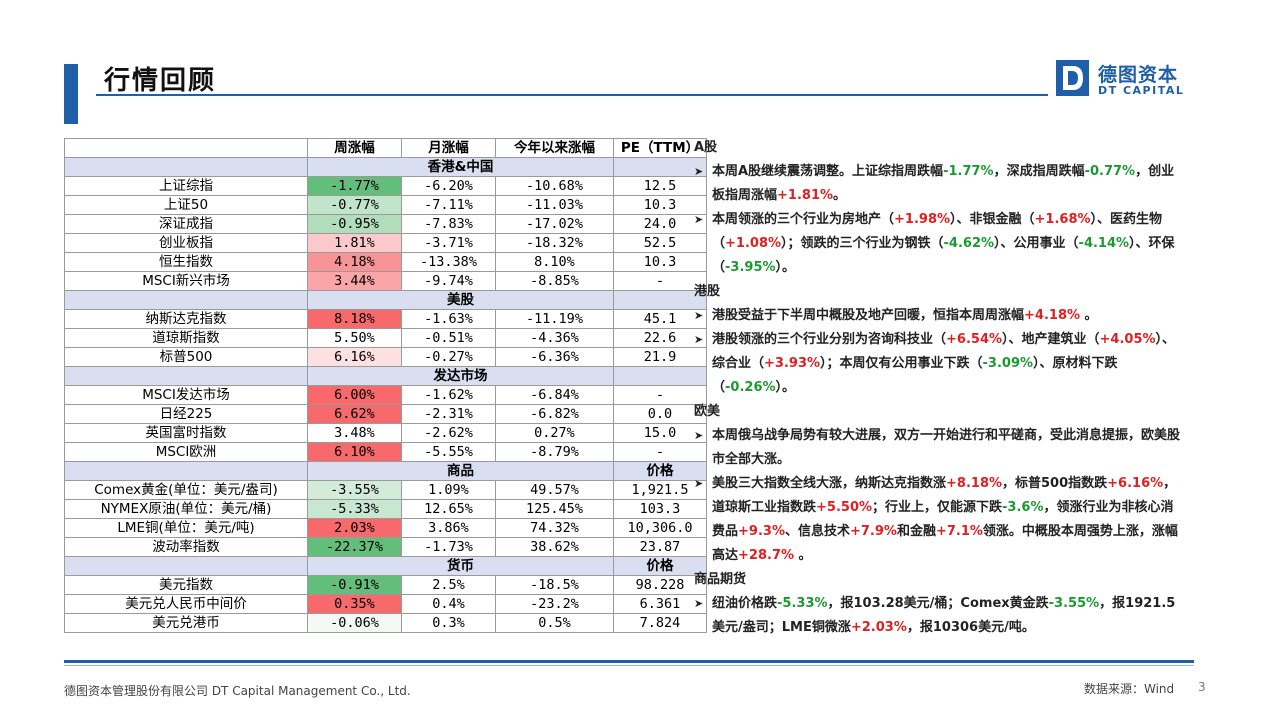 Image resolution: width=1280 pixels, height=720 pixels. Describe the element at coordinates (629, 661) in the screenshot. I see `footer-rule` at that location.